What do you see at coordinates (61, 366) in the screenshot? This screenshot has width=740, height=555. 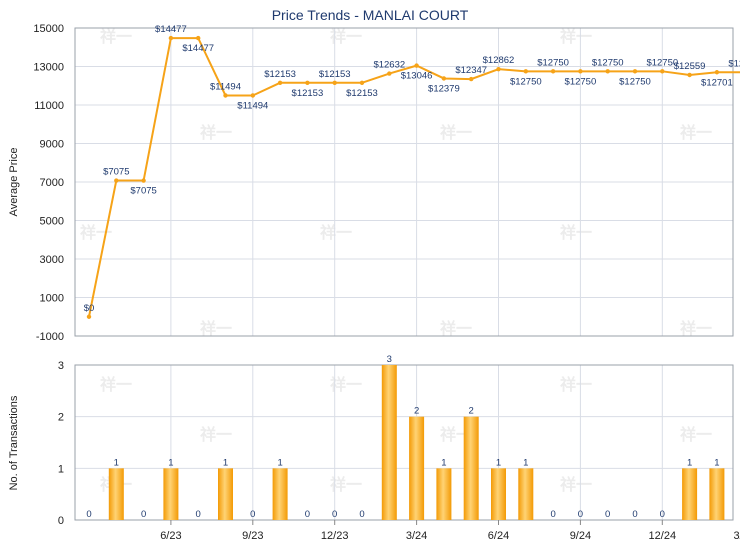 I see `transactions-tick-label: 3` at bounding box center [61, 366].